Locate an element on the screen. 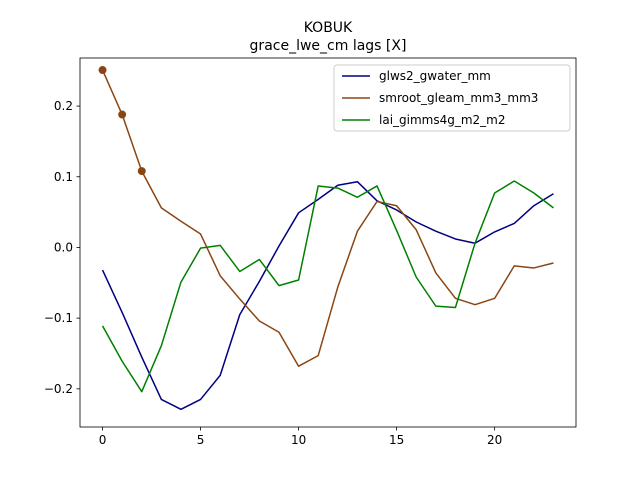 This screenshot has width=640, height=480. y-tick-label: 0.2 is located at coordinates (63, 106).